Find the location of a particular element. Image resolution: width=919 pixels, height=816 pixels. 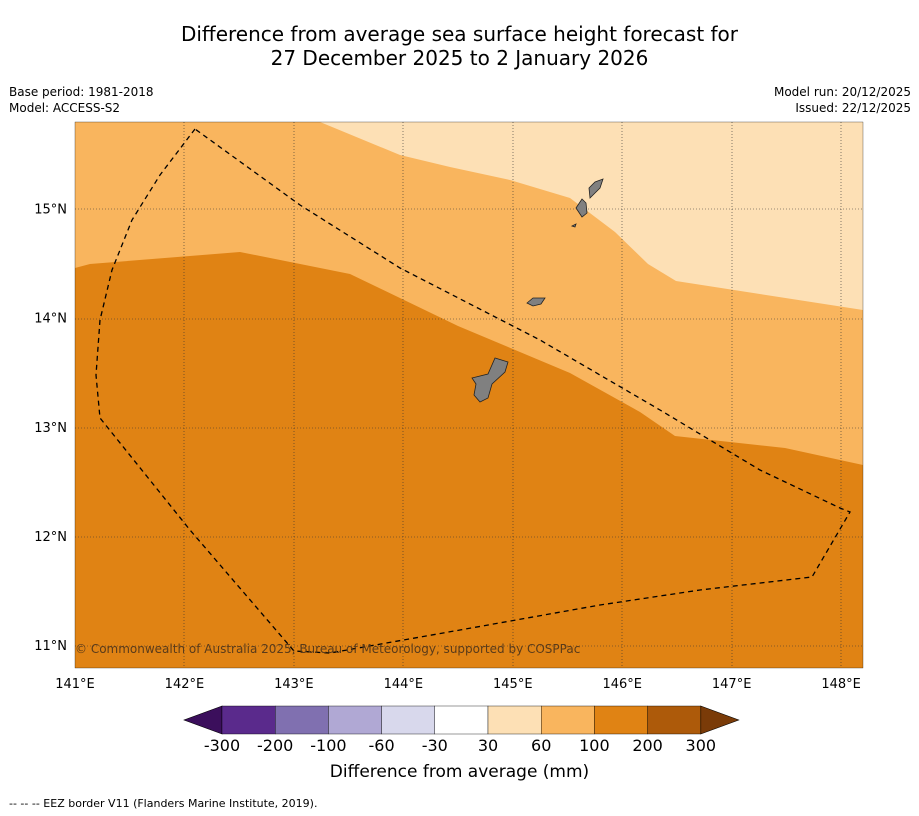

latitude-tick-label: 14°N is located at coordinates (50, 319).